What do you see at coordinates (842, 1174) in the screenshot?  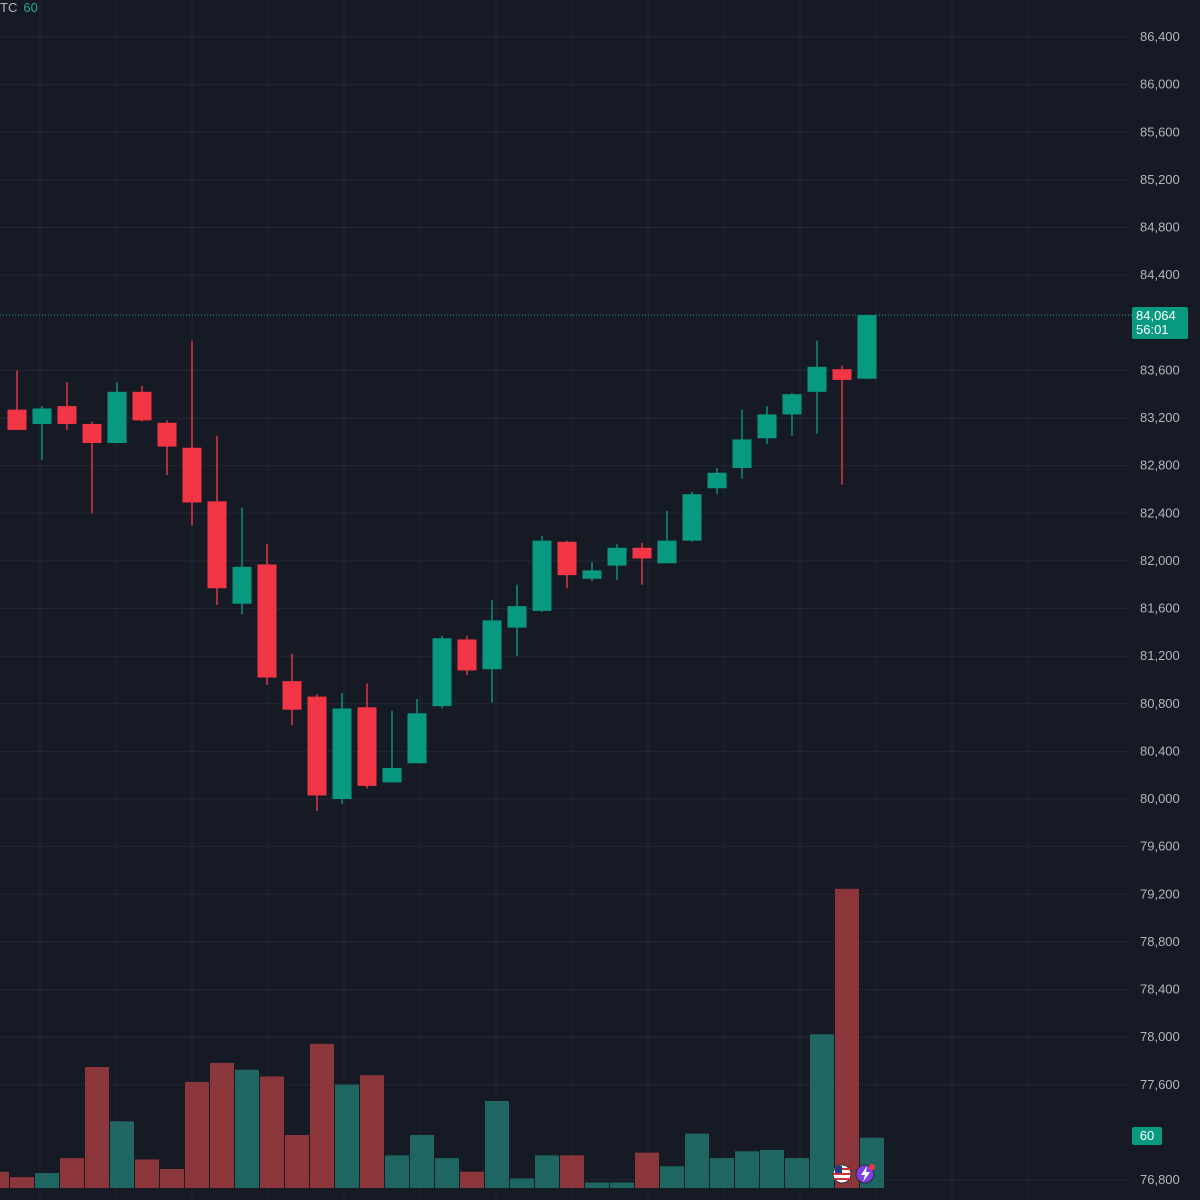 I see `us-flag-icon` at bounding box center [842, 1174].